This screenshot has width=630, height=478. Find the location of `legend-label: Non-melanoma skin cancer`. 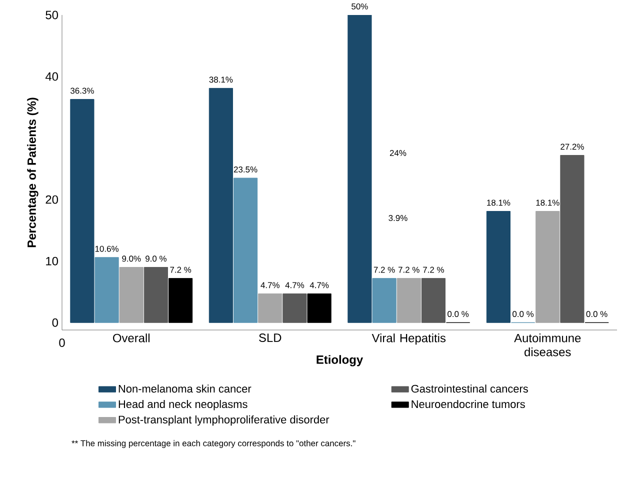

legend-label: Non-melanoma skin cancer is located at coordinates (185, 388).